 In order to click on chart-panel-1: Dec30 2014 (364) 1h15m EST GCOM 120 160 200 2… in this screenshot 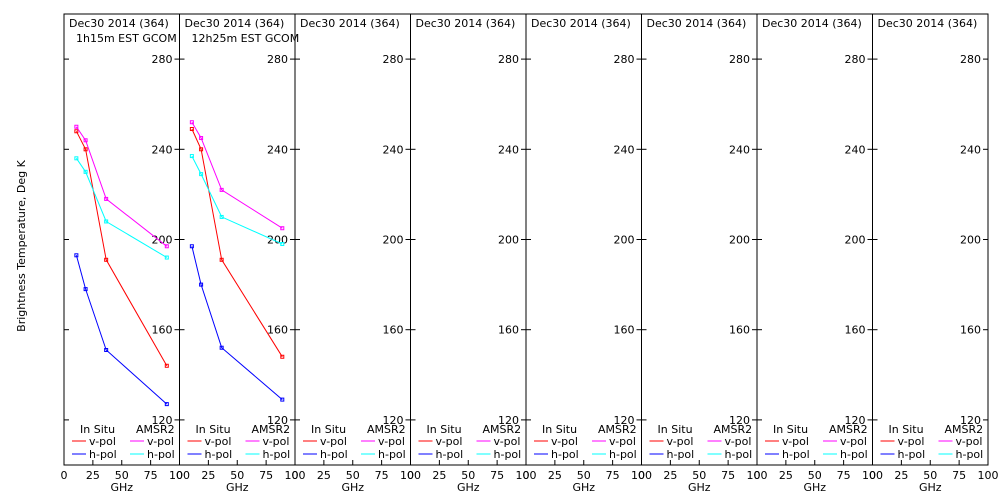, I will do `click(125, 253)`.